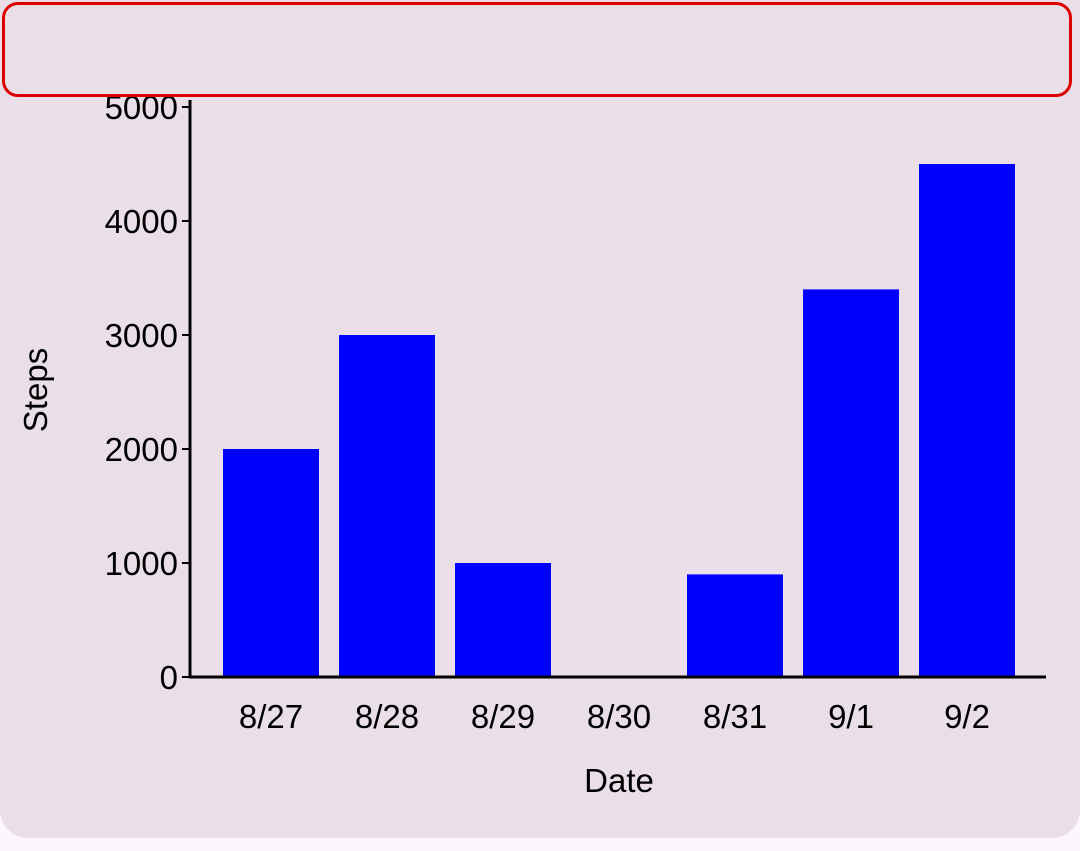  I want to click on x-ticks-group: 8/27 8/28 8/29 8/30 8/31 9/1 9/2, so click(614, 716).